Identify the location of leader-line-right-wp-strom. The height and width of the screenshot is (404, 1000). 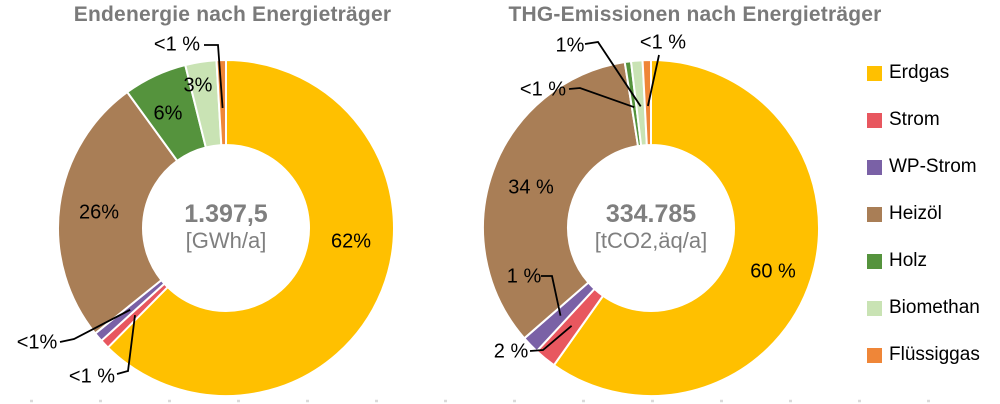
(551, 295).